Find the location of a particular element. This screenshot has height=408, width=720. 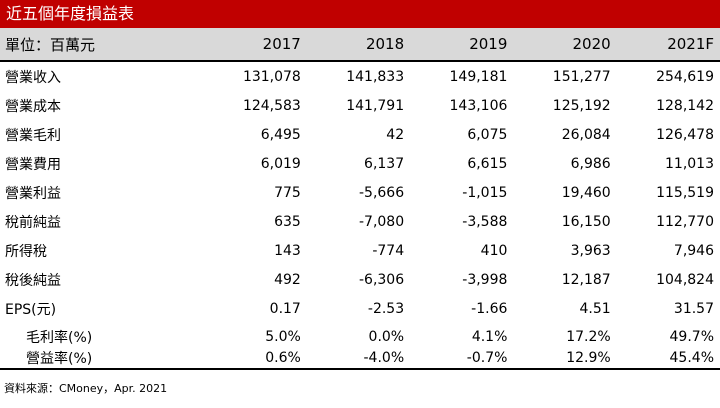

cell-value: -1.66 is located at coordinates (489, 308).